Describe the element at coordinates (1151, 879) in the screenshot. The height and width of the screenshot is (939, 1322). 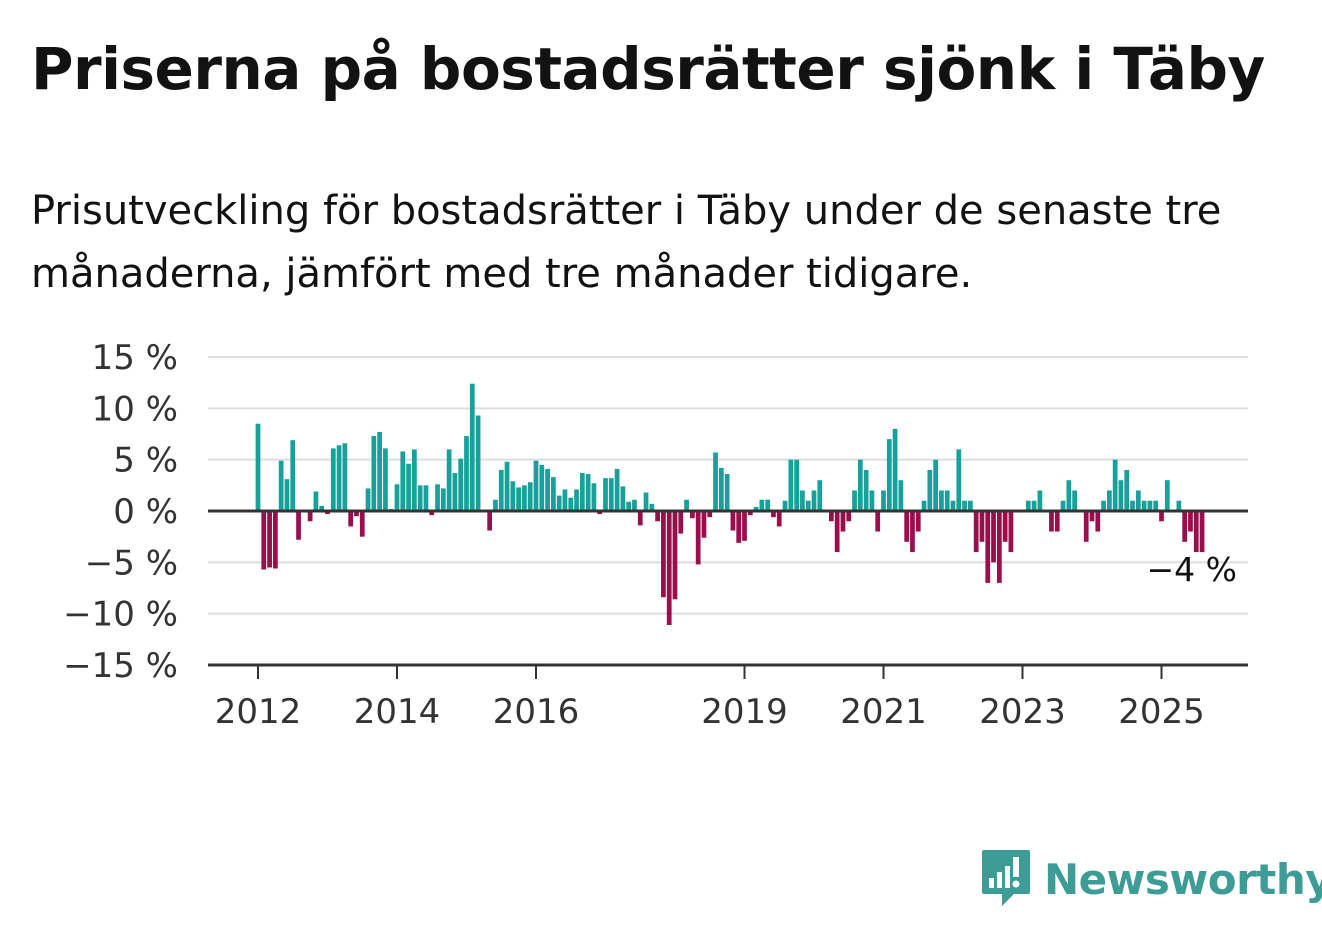
I see `newsworthy-logo: Newsworthy` at that location.